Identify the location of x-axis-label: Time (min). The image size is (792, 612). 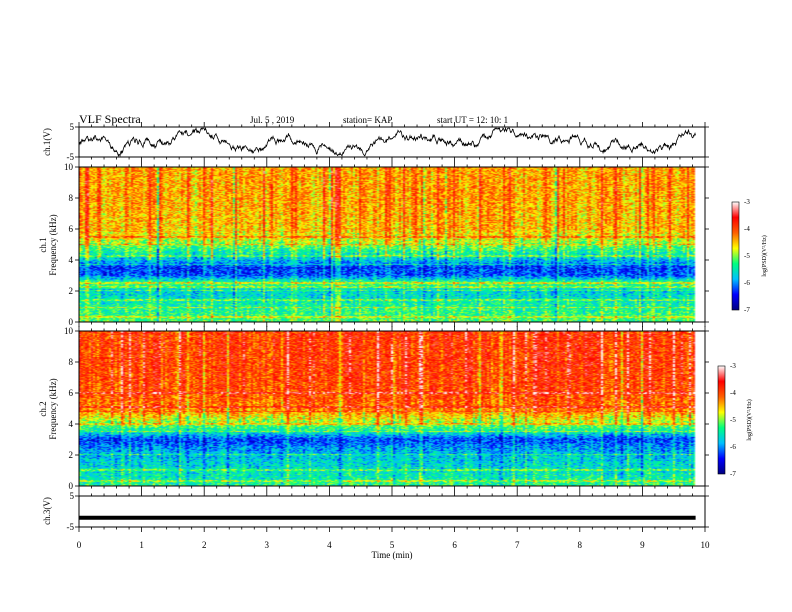
(392, 555).